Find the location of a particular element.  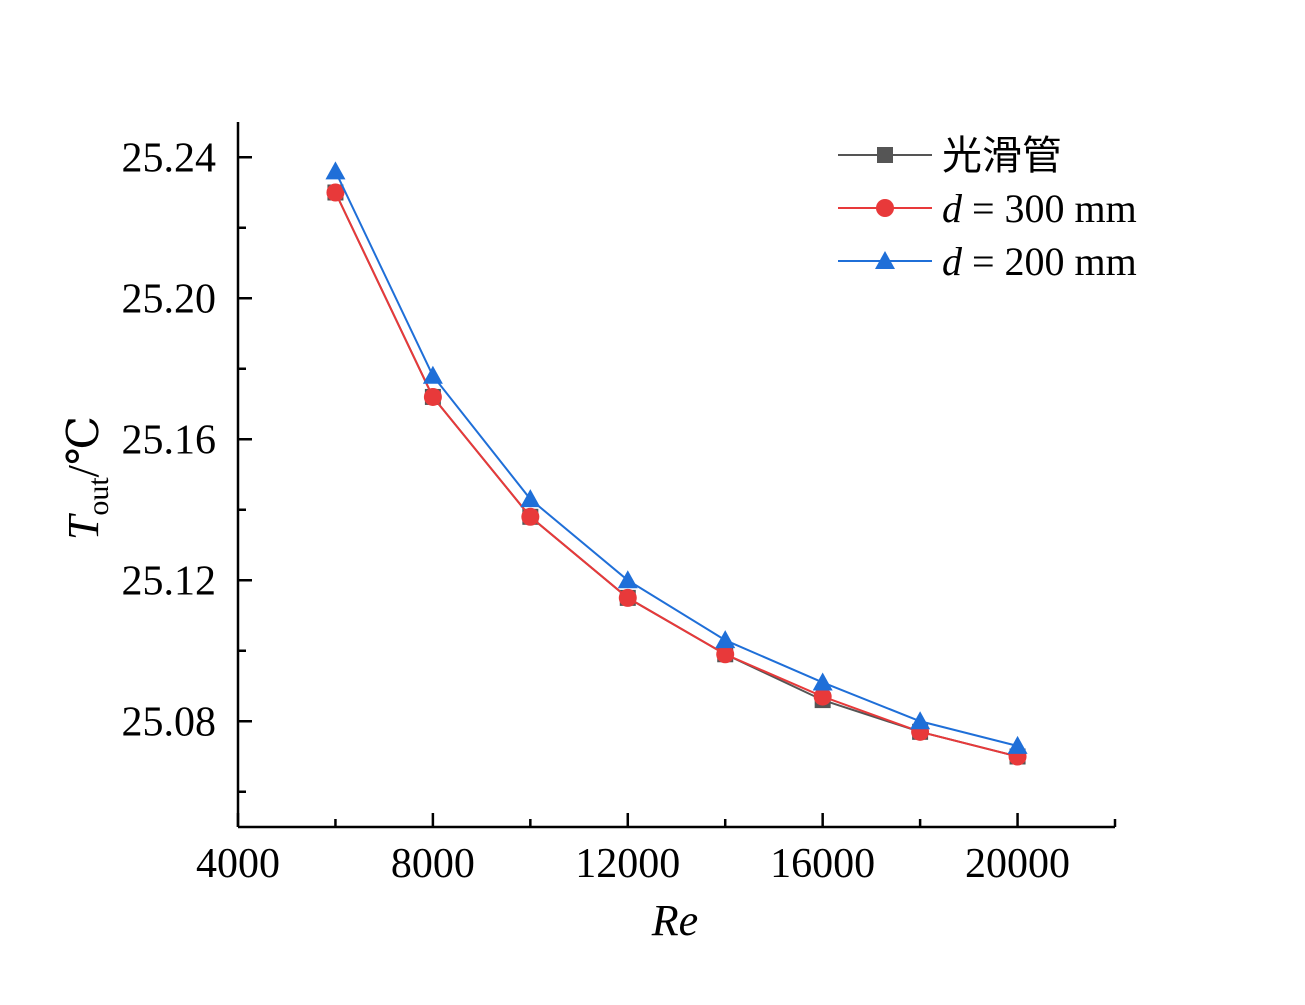

y-tick-label: 25.20 is located at coordinates (169, 299).